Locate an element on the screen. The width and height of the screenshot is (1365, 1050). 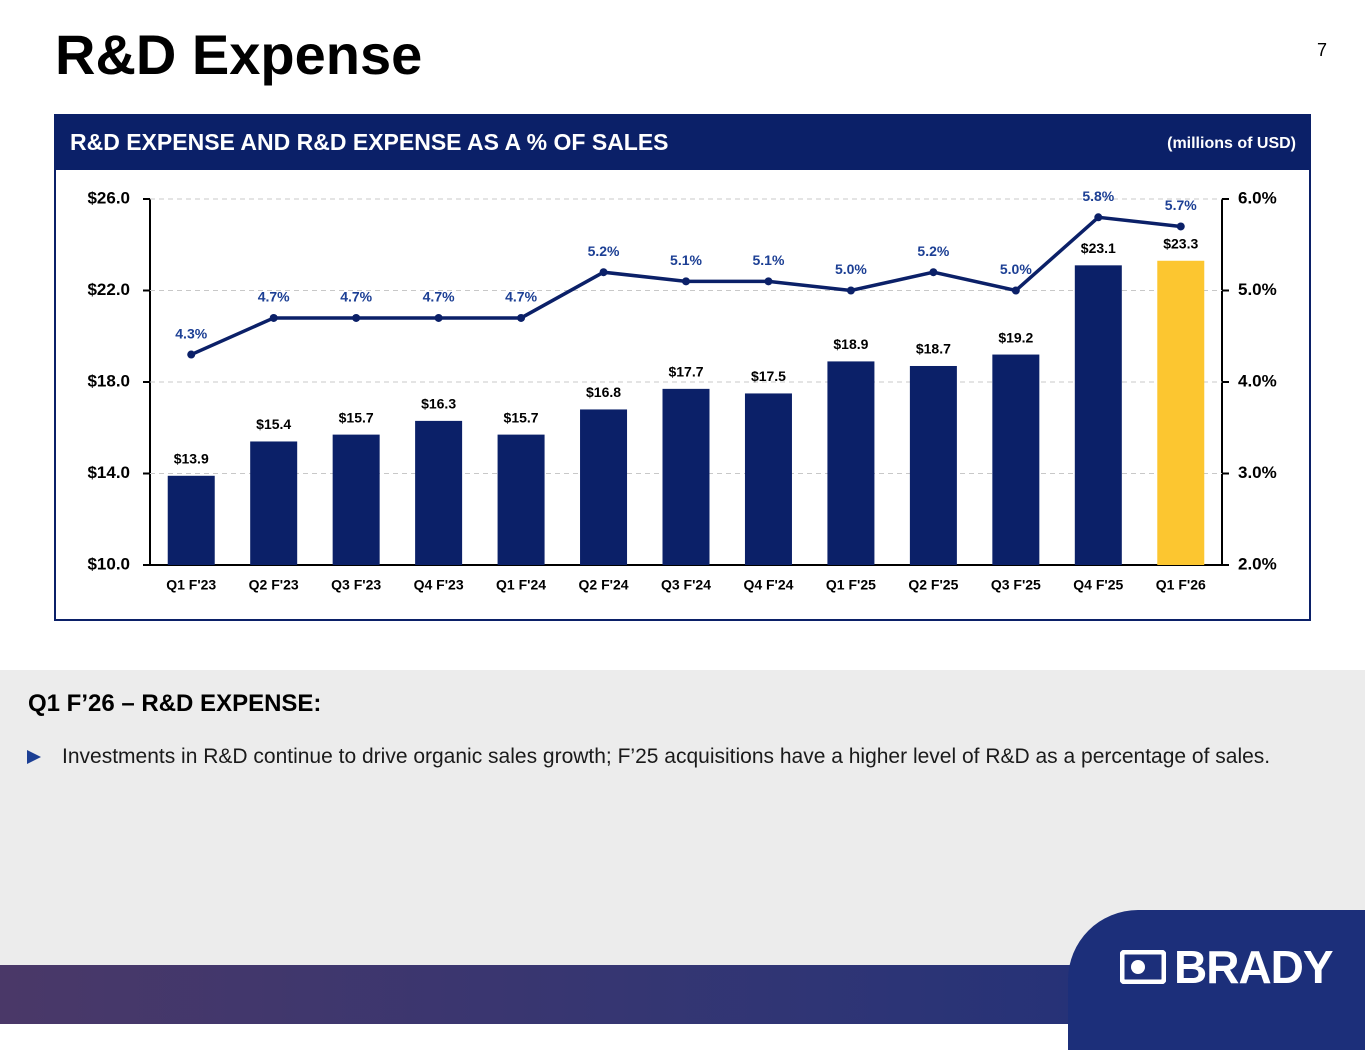
logo-text: BRADY is located at coordinates (1254, 967).